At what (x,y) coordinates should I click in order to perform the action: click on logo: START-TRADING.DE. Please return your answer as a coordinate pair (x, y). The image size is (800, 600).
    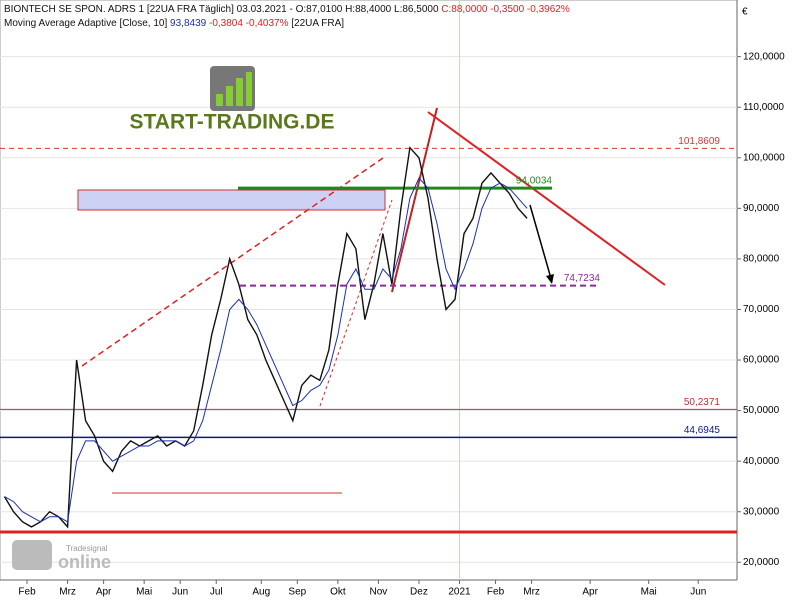
    Looking at the image, I should click on (232, 100).